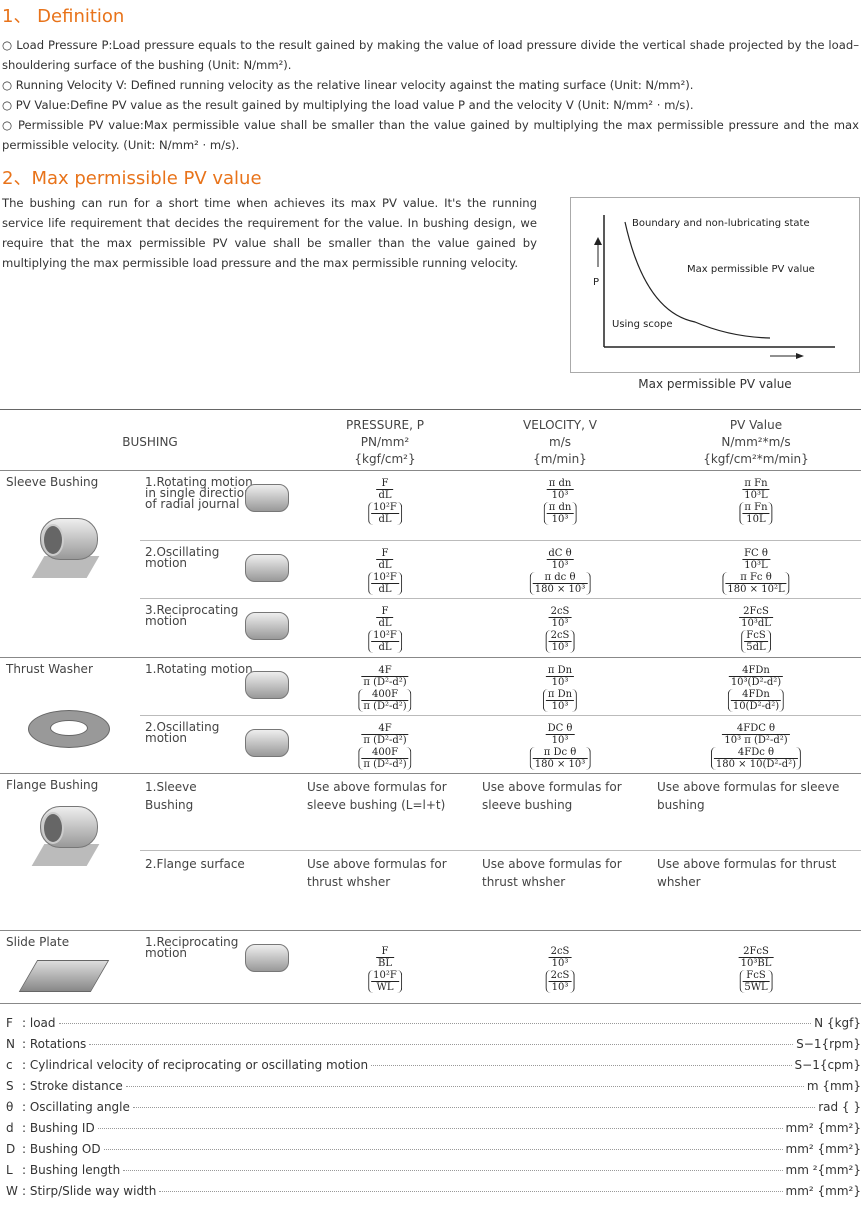 This screenshot has height=1219, width=861. I want to click on group-name: Slide Plate, so click(38, 942).